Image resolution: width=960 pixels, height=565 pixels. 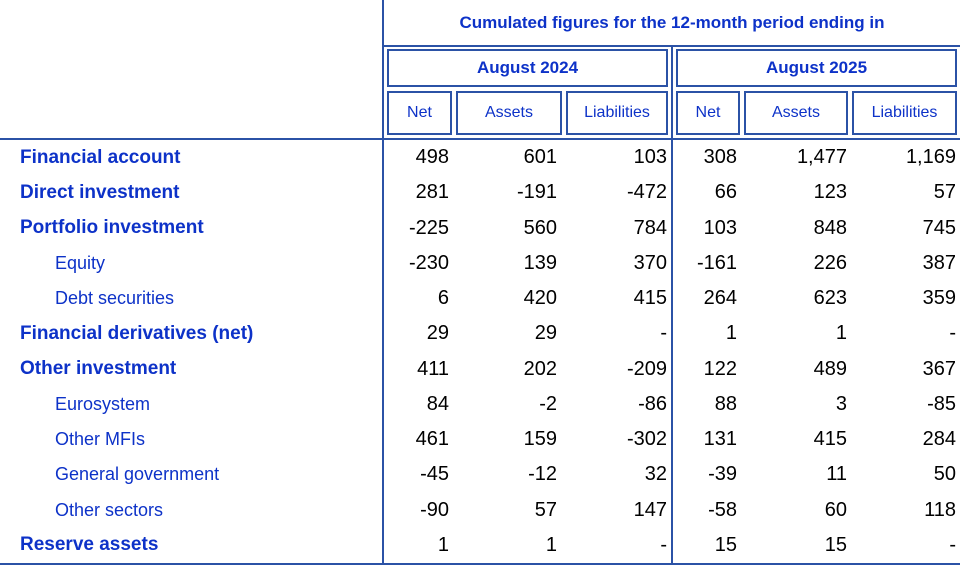 I want to click on value-cell: 6, so click(x=443, y=298).